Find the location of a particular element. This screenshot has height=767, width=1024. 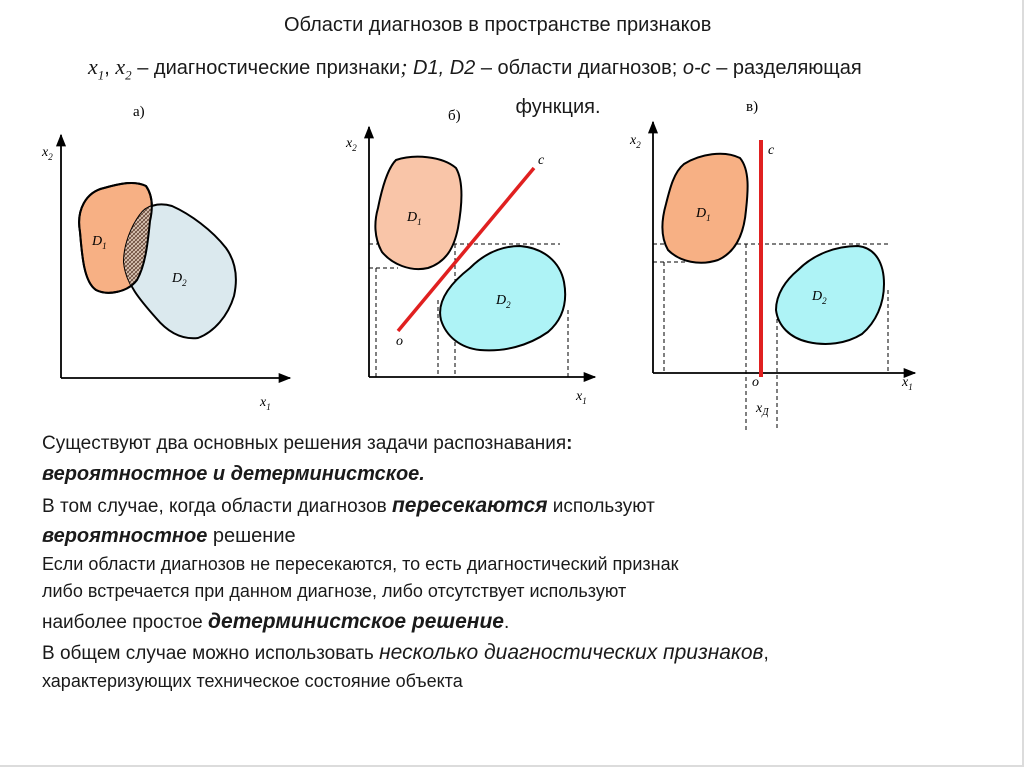

region-d2-c is located at coordinates (830, 294).